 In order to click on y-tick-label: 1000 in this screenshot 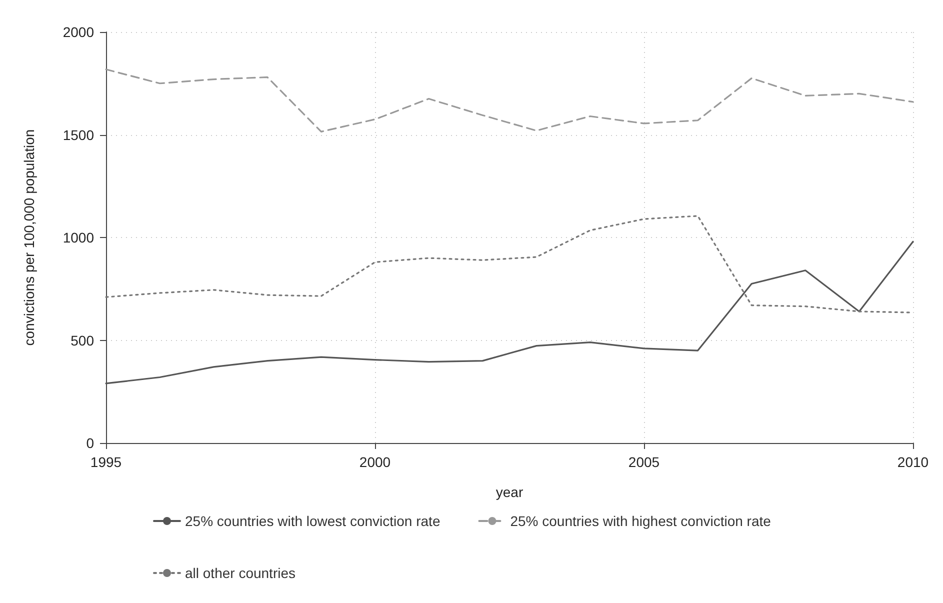, I will do `click(78, 238)`.